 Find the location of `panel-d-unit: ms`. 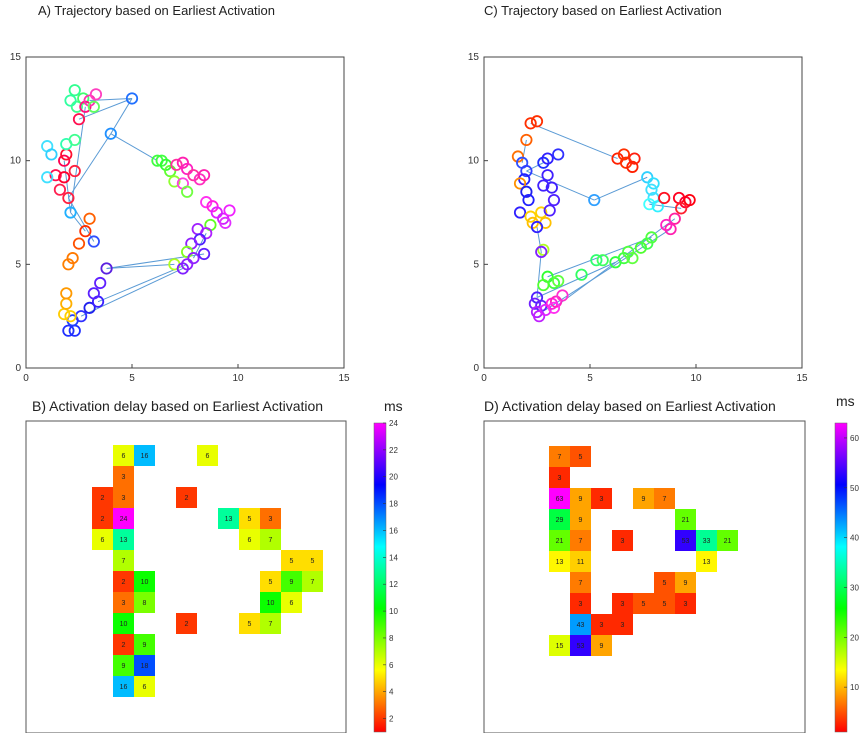

panel-d-unit: ms is located at coordinates (845, 401).